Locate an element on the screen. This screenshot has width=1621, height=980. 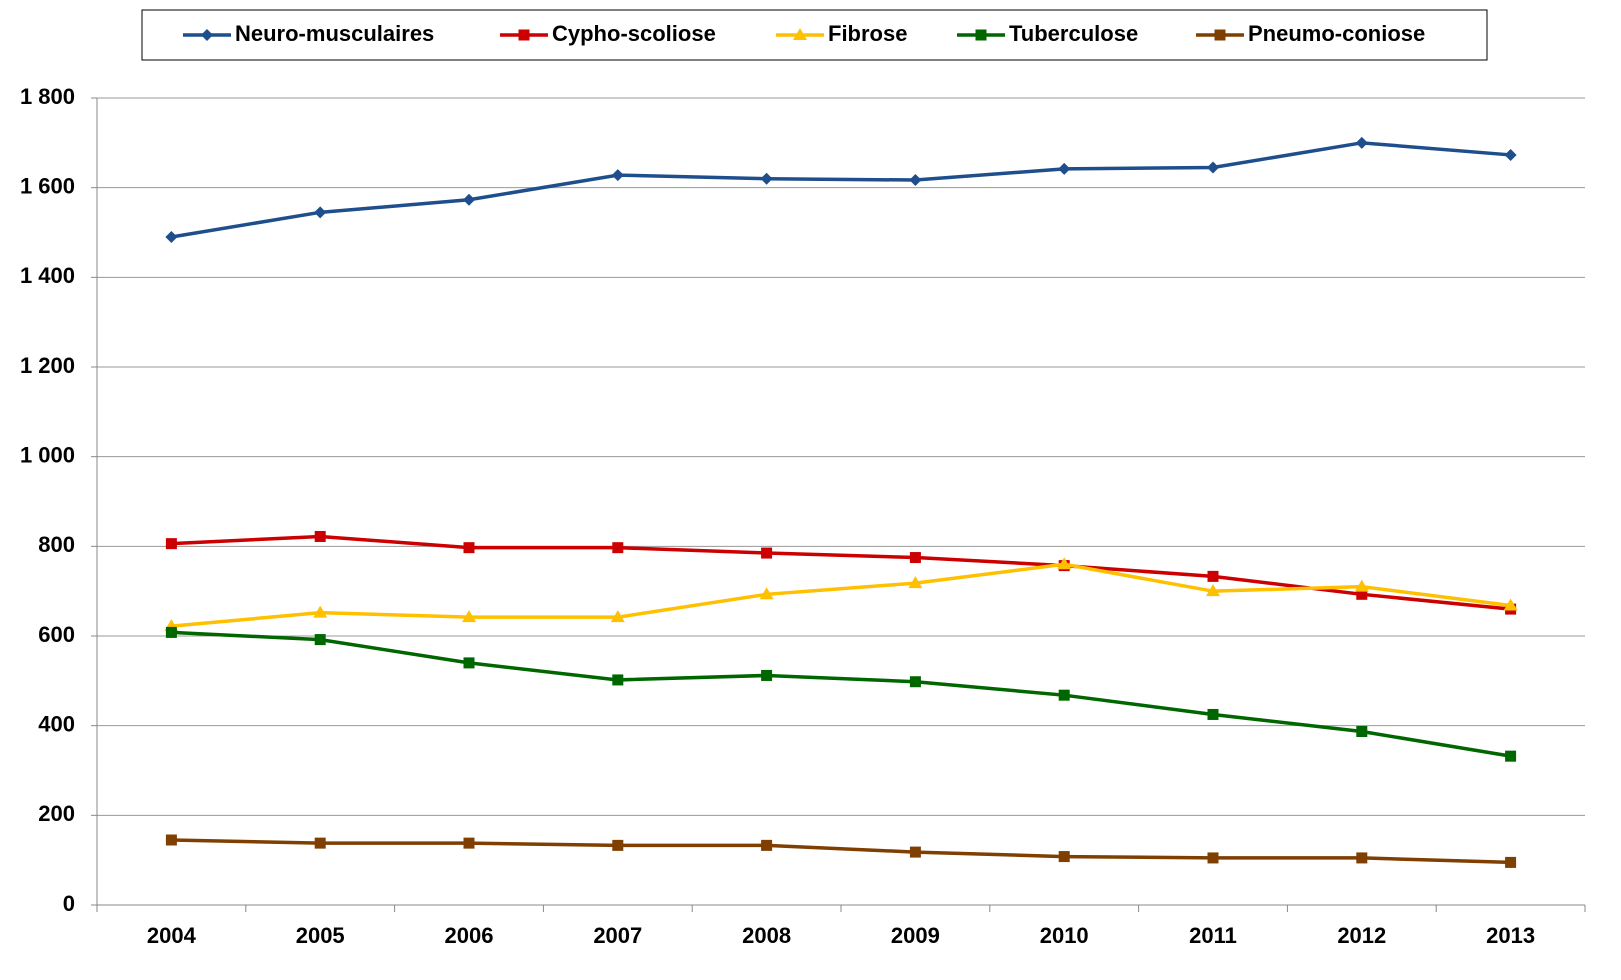
y-tick-label: 1 800 is located at coordinates (47, 96).